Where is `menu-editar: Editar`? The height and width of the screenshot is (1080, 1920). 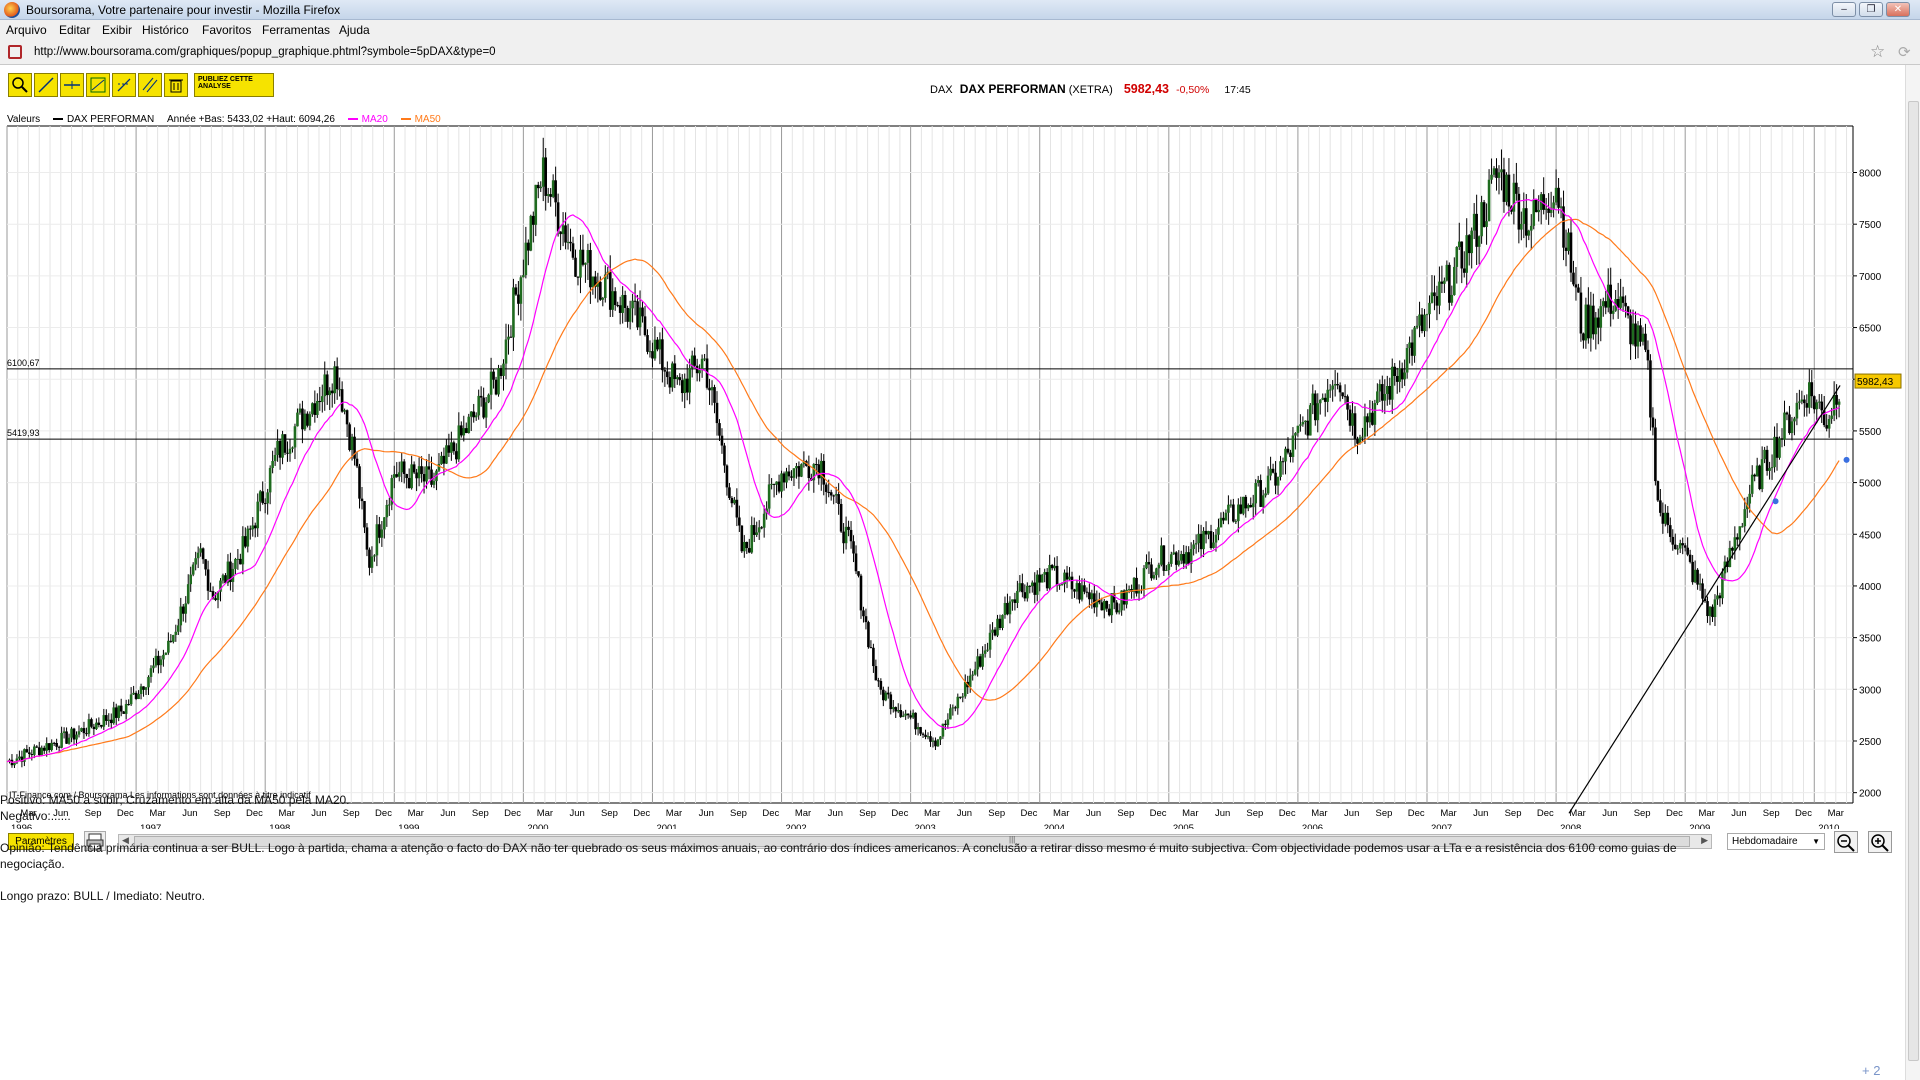 menu-editar: Editar is located at coordinates (75, 30).